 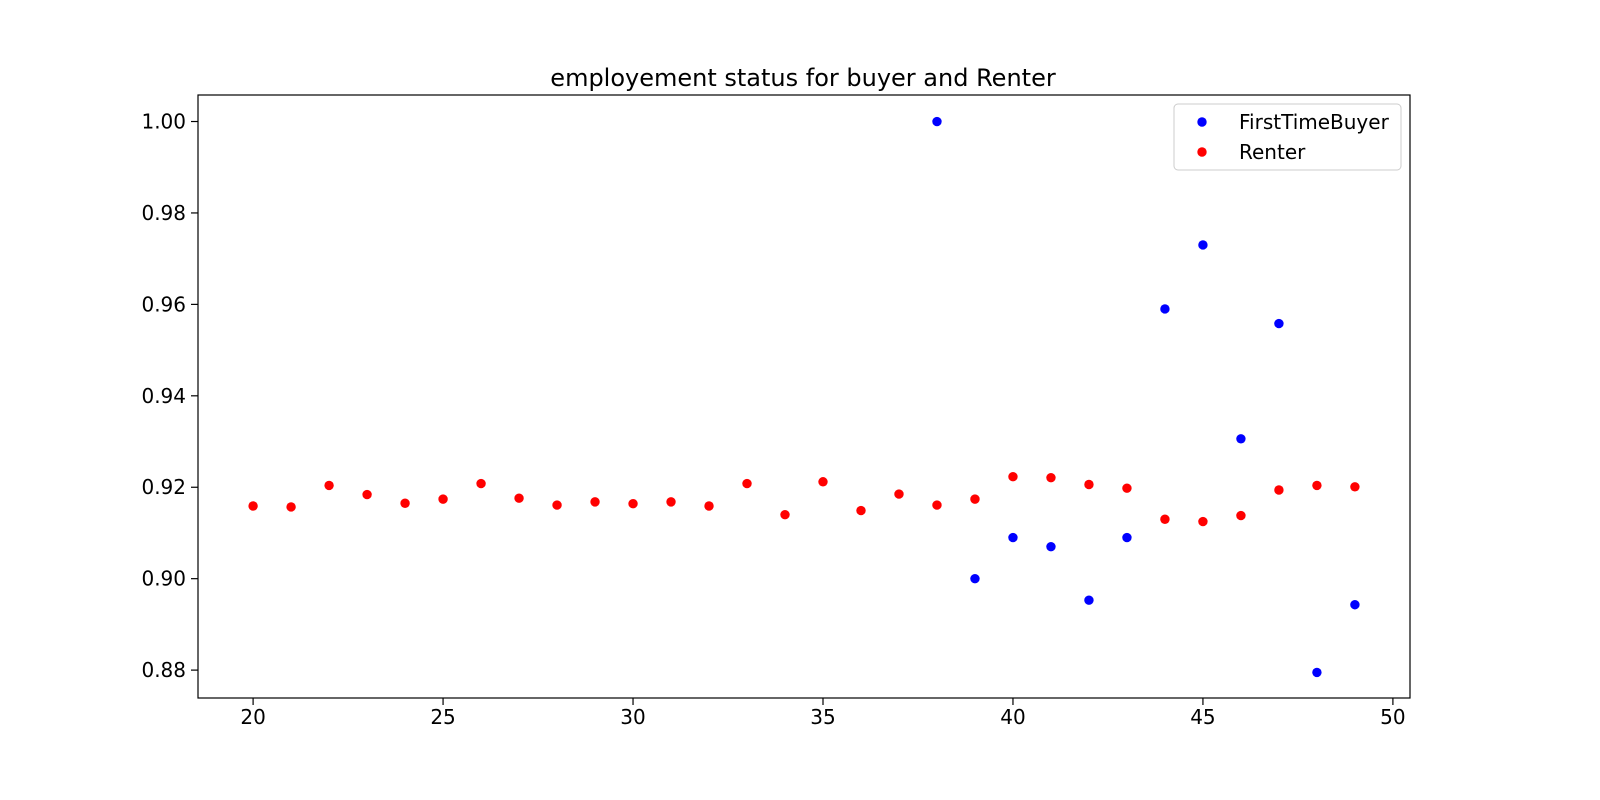 I want to click on x-tick-label: 40, so click(x=1012, y=717).